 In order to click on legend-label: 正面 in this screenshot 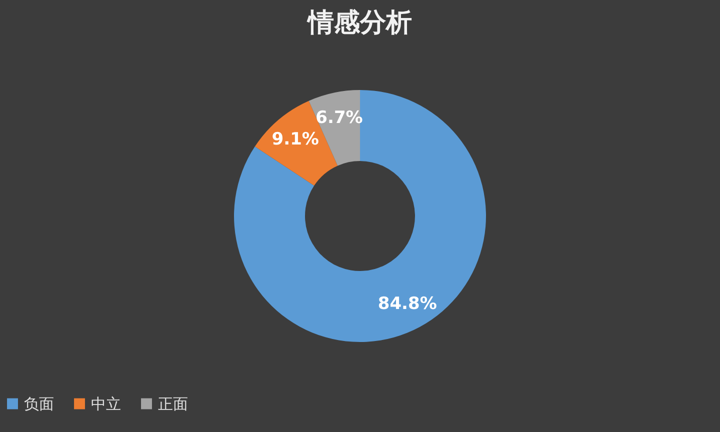, I will do `click(173, 403)`.